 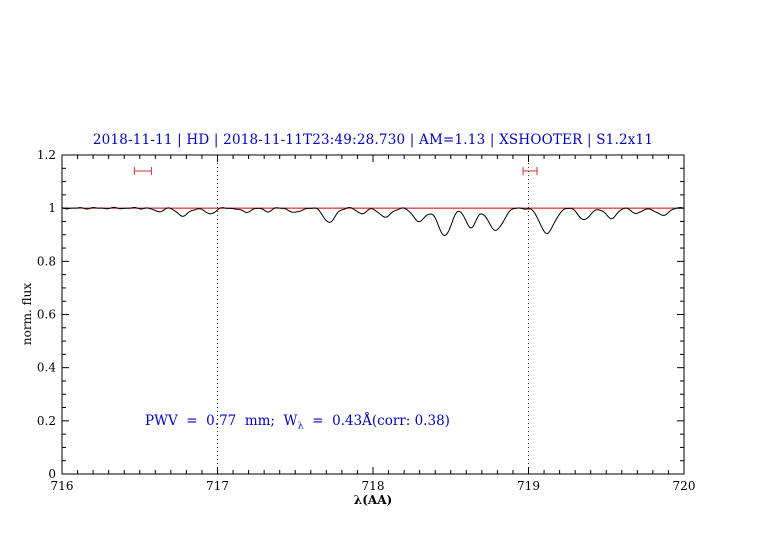 I want to click on x-axis-label: λ(AA), so click(x=373, y=500).